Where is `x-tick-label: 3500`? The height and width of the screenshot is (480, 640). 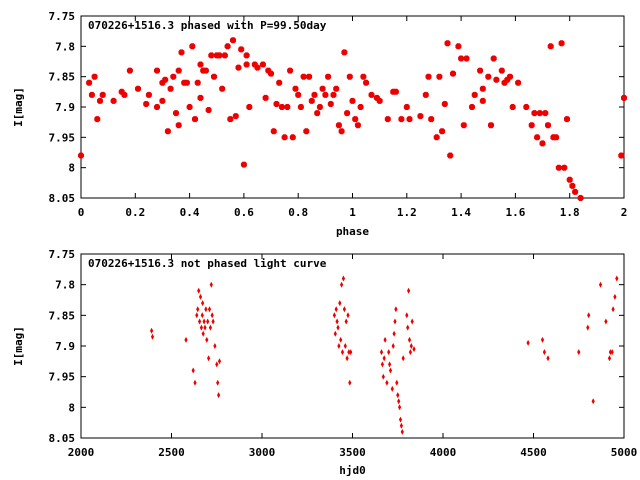
x-tick-label: 3500 is located at coordinates (352, 452).